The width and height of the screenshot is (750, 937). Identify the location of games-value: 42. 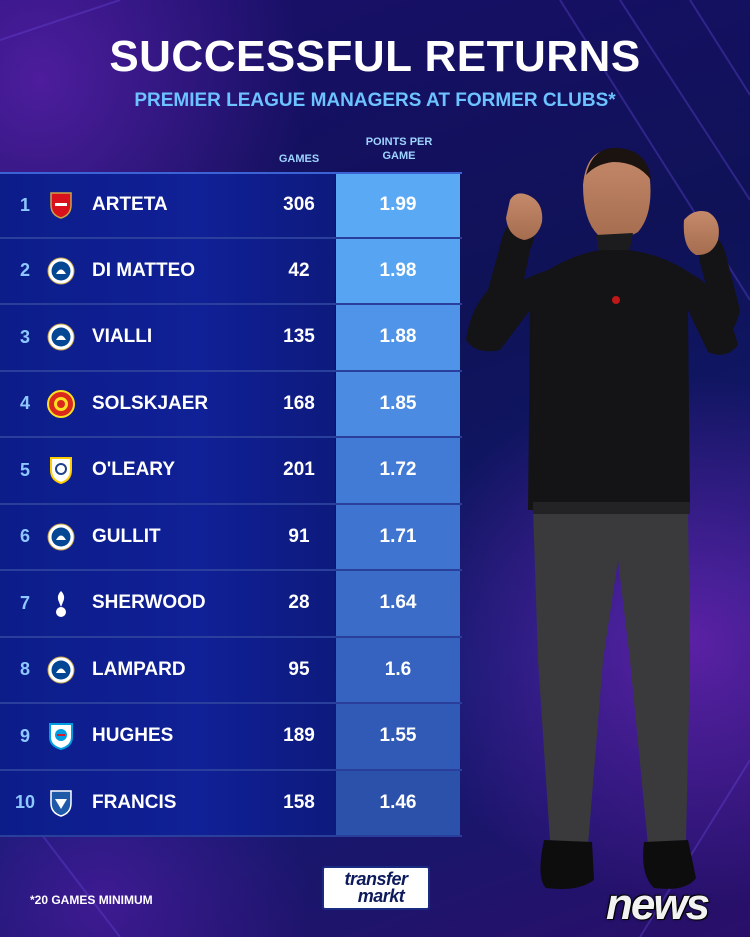
(299, 270).